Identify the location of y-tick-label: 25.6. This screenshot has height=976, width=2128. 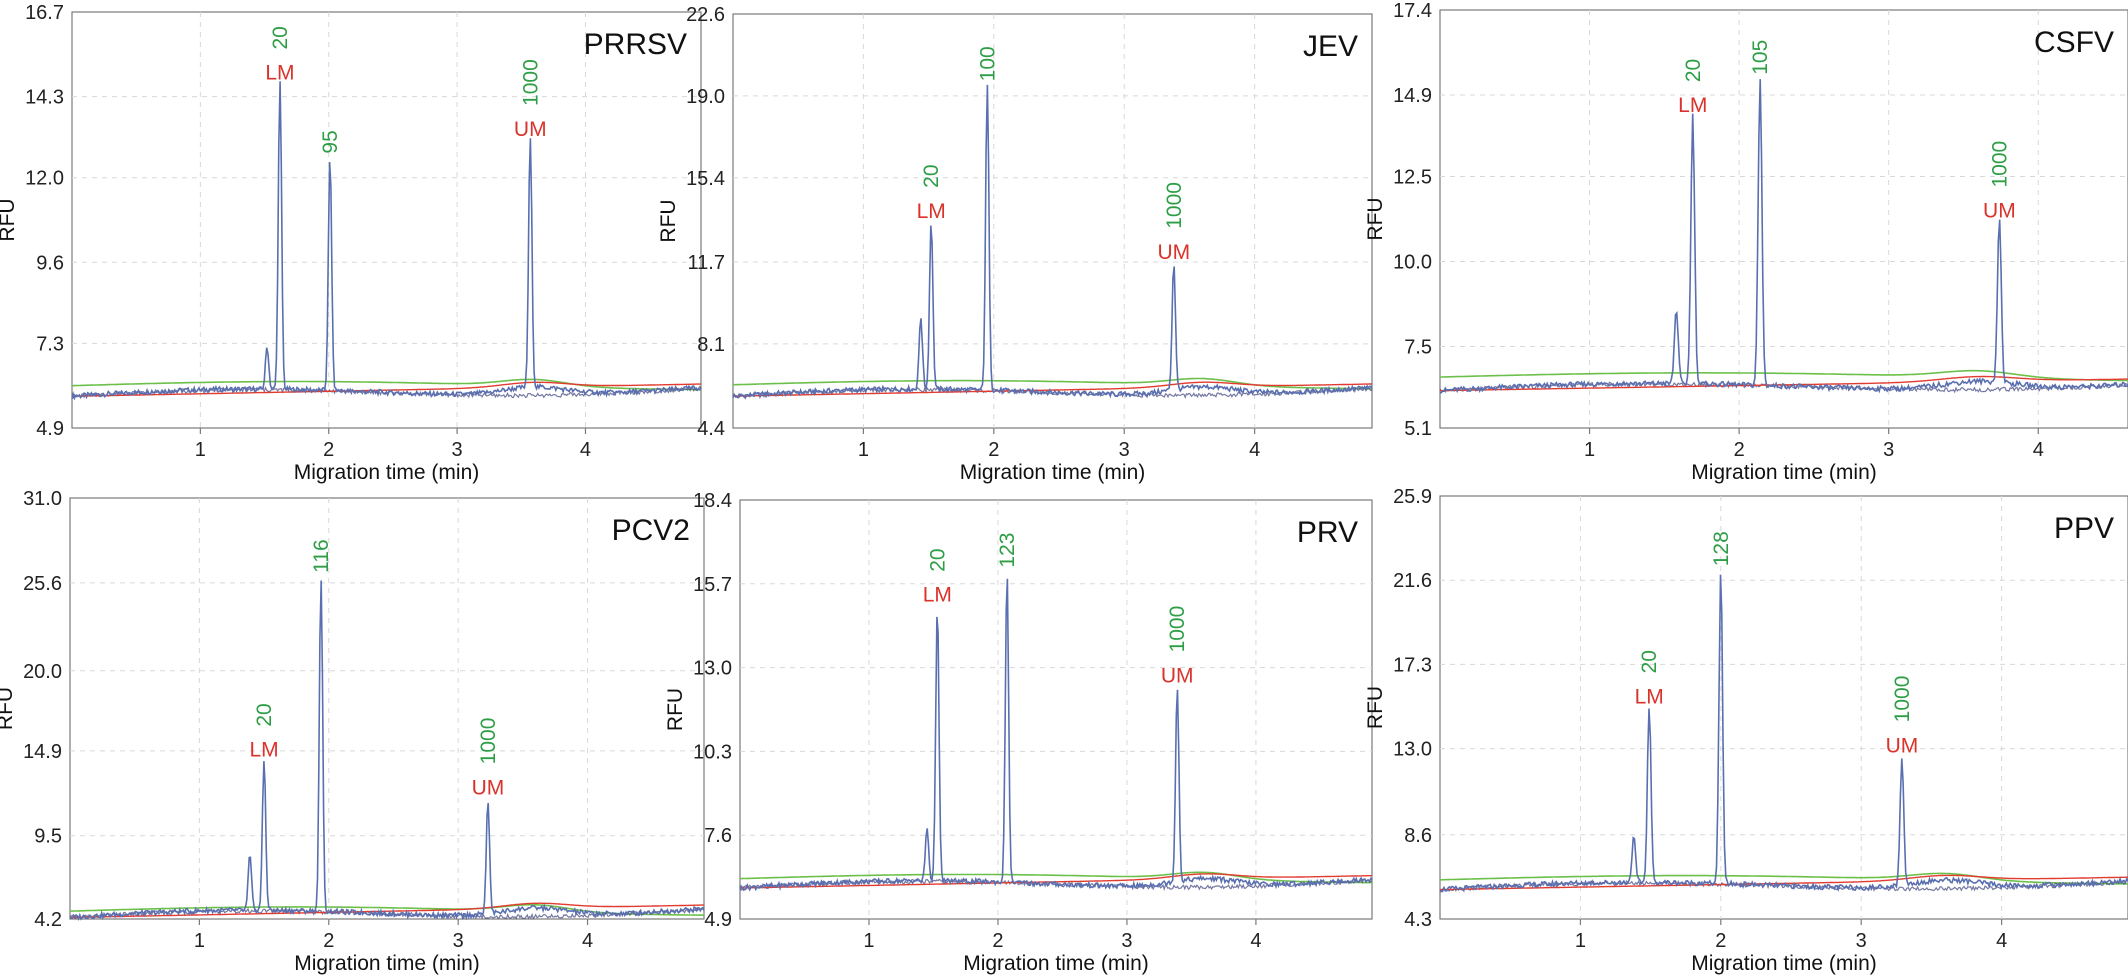
(42, 584).